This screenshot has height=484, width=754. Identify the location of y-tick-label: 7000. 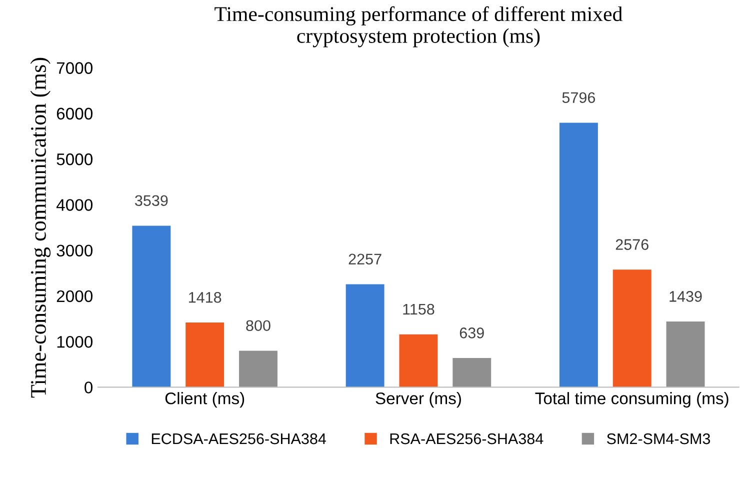
(74, 68).